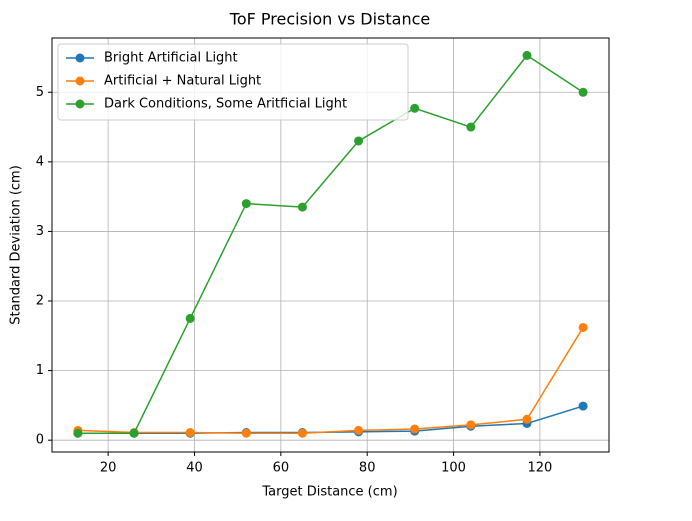 The image size is (692, 521). Describe the element at coordinates (182, 81) in the screenshot. I see `legend-label: Artificial + Natural Light` at that location.